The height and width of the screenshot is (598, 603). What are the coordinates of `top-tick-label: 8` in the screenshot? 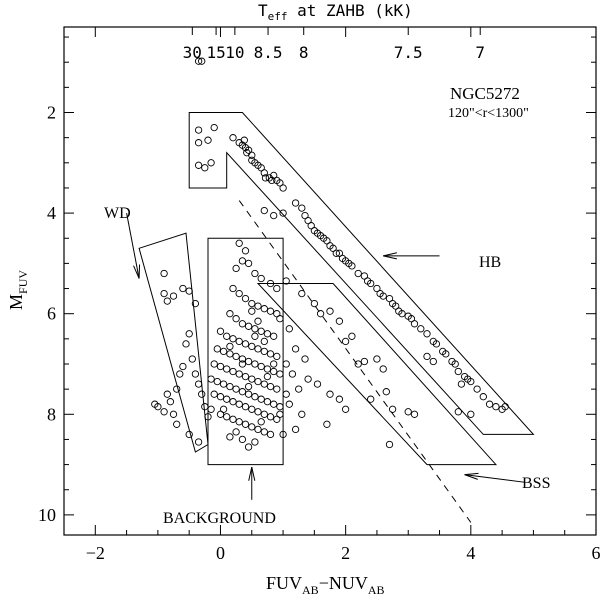 It's located at (304, 52).